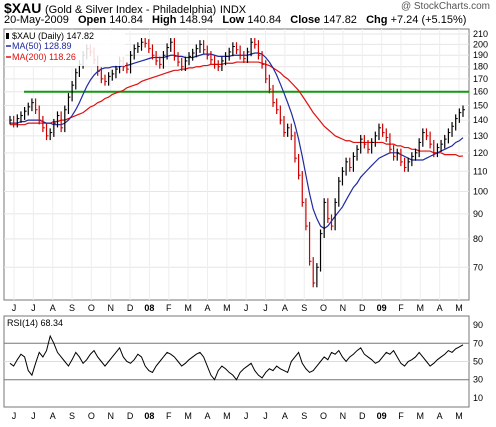 The width and height of the screenshot is (496, 427). Describe the element at coordinates (237, 308) in the screenshot. I see `x-axis-labels-top: J J A S O N D 08 F M A M J J A S O N D 09 F M A M` at that location.